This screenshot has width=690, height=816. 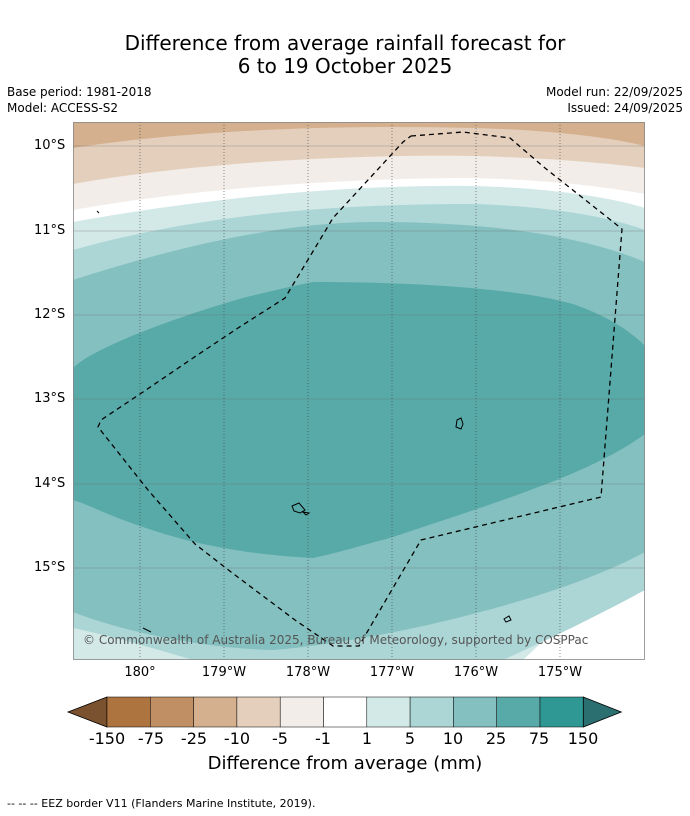 What do you see at coordinates (224, 672) in the screenshot?
I see `lon-label-179w: 179°W` at bounding box center [224, 672].